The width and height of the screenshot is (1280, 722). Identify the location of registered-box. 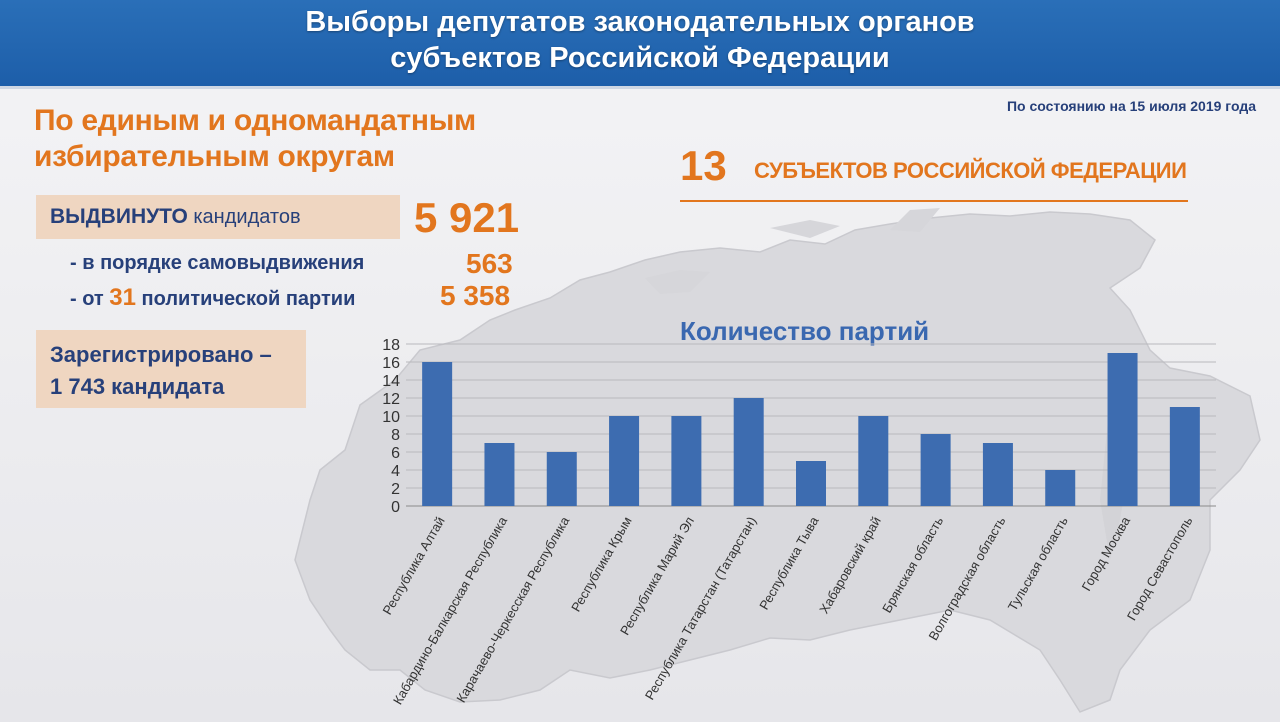
(171, 369).